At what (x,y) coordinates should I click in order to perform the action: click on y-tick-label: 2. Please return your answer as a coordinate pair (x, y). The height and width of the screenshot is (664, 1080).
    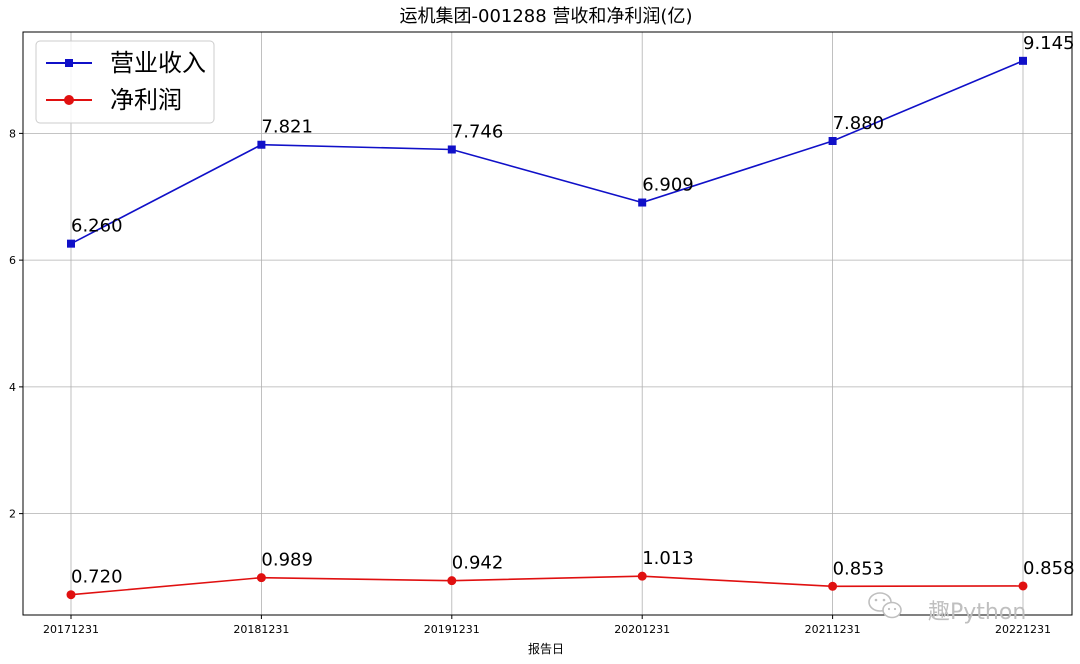
    Looking at the image, I should click on (12, 514).